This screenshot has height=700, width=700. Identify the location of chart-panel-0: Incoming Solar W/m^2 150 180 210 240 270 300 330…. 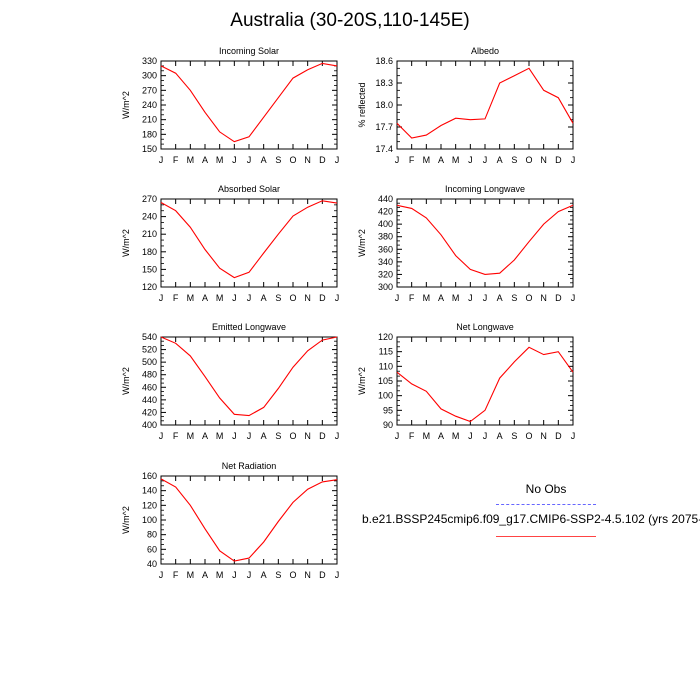
(230, 105).